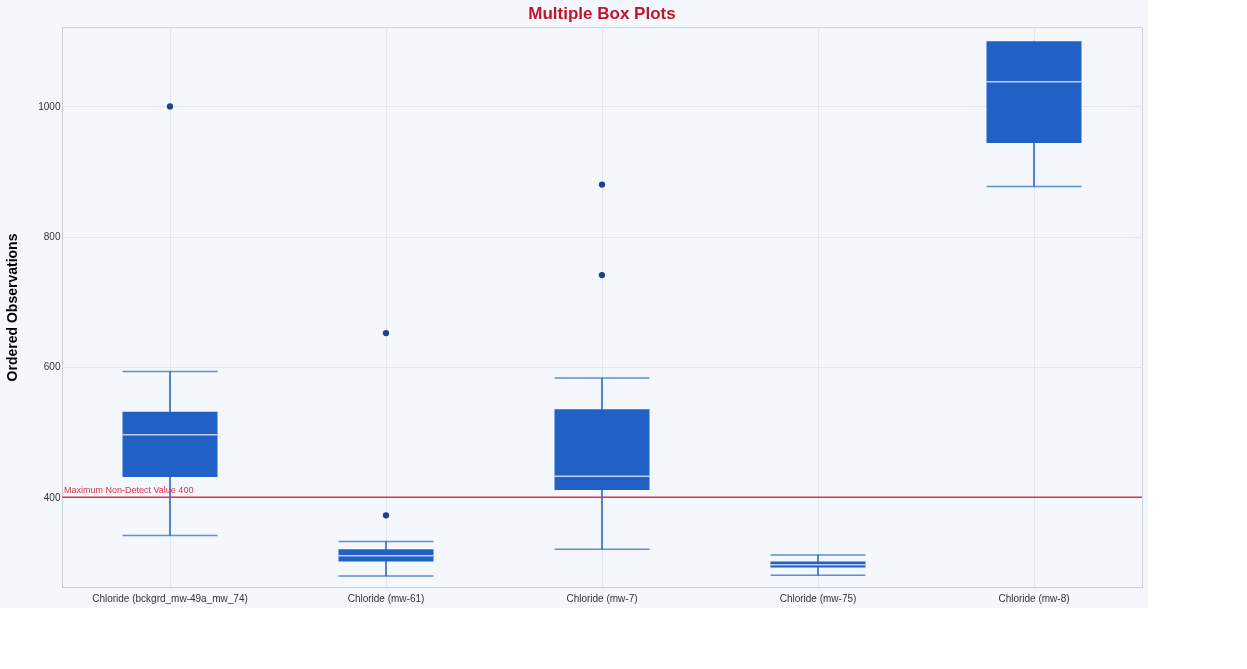 The image size is (1247, 669). What do you see at coordinates (52, 497) in the screenshot?
I see `y-tick-label: 400` at bounding box center [52, 497].